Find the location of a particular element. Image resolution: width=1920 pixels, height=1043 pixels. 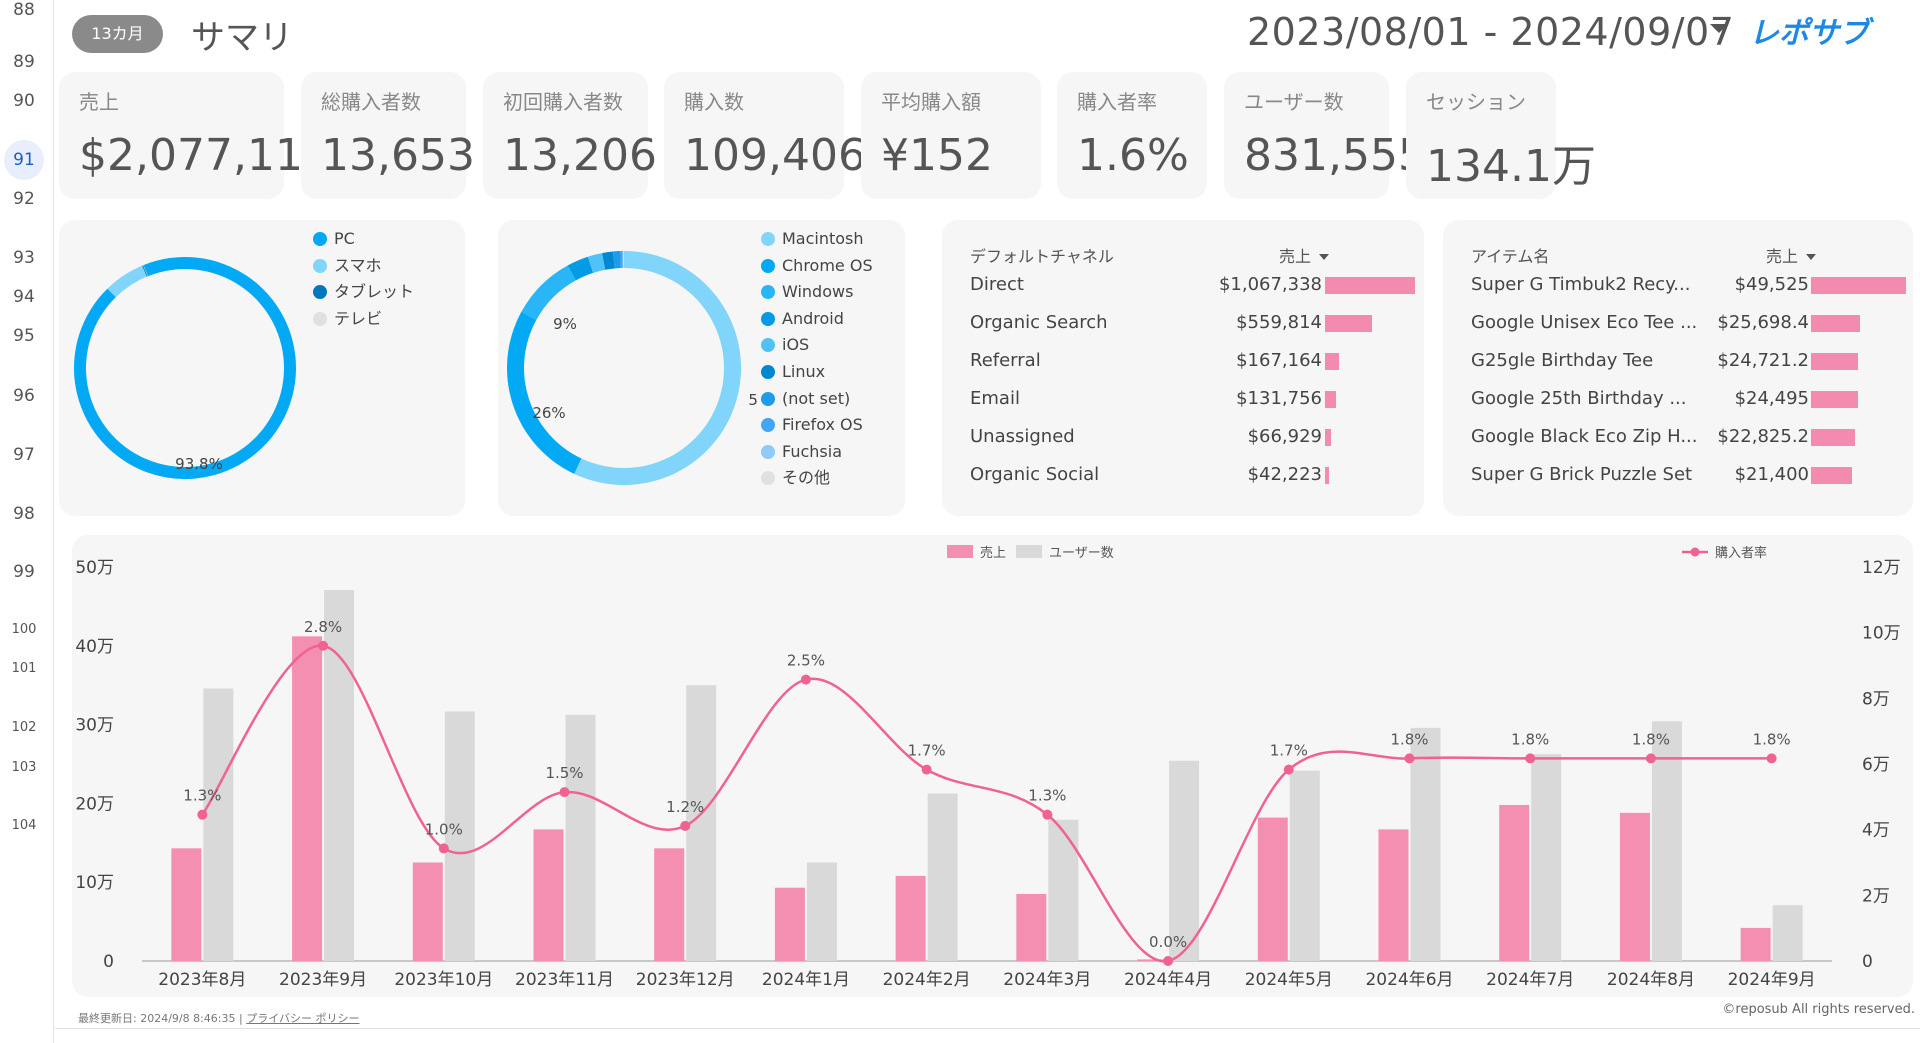

legend-item: PC is located at coordinates (334, 239).